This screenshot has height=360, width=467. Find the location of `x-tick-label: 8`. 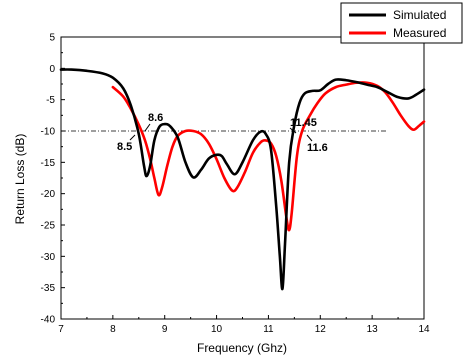

x-tick-label: 8 is located at coordinates (113, 329).